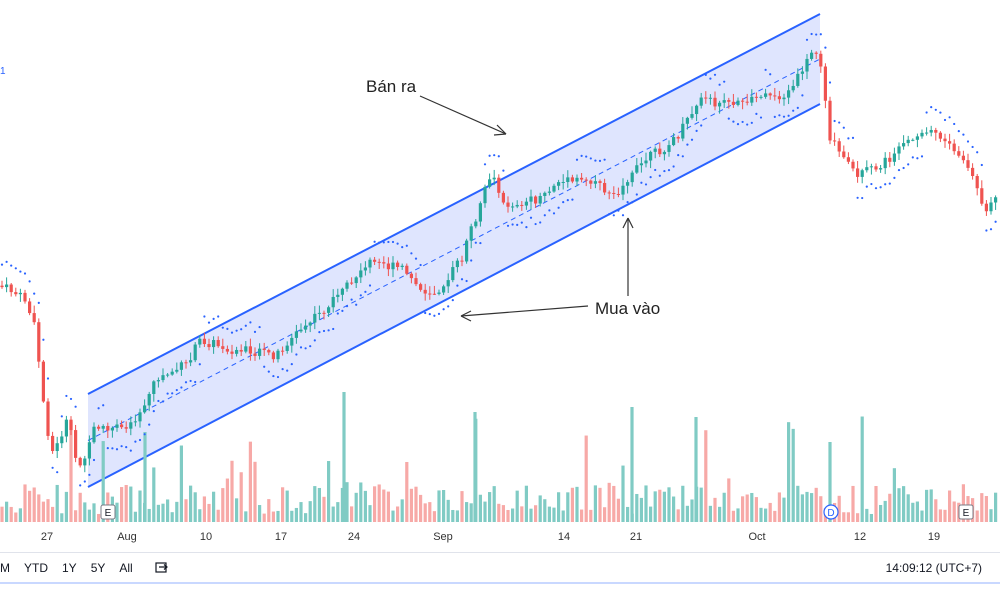 The image size is (1000, 600). Describe the element at coordinates (163, 568) in the screenshot. I see `compare-icon` at that location.